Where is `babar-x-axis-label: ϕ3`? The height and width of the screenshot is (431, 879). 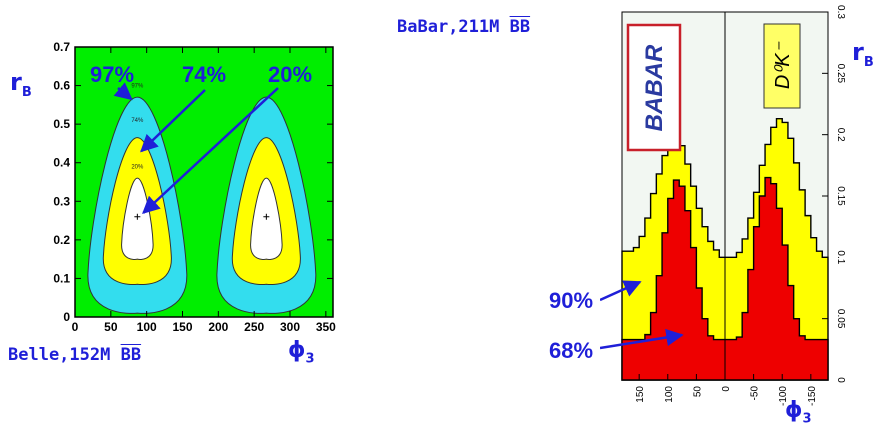
babar-x-axis-label: ϕ3 is located at coordinates (798, 412).